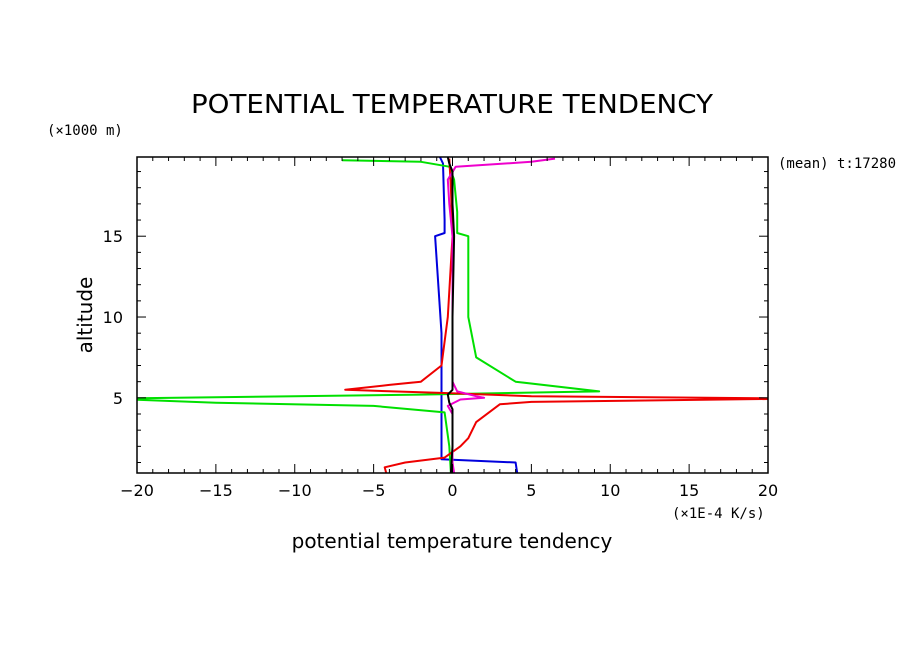 This screenshot has width=904, height=654. Describe the element at coordinates (531, 490) in the screenshot. I see `x-tick-label: 5` at that location.